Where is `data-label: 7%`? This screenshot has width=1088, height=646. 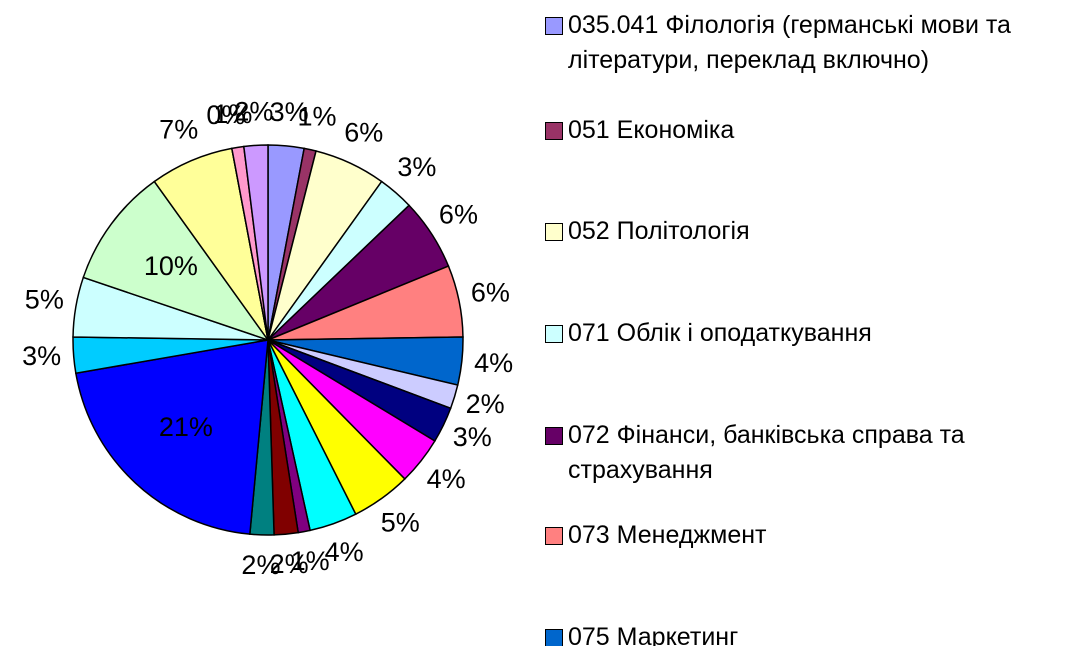
data-label: 7% is located at coordinates (178, 129).